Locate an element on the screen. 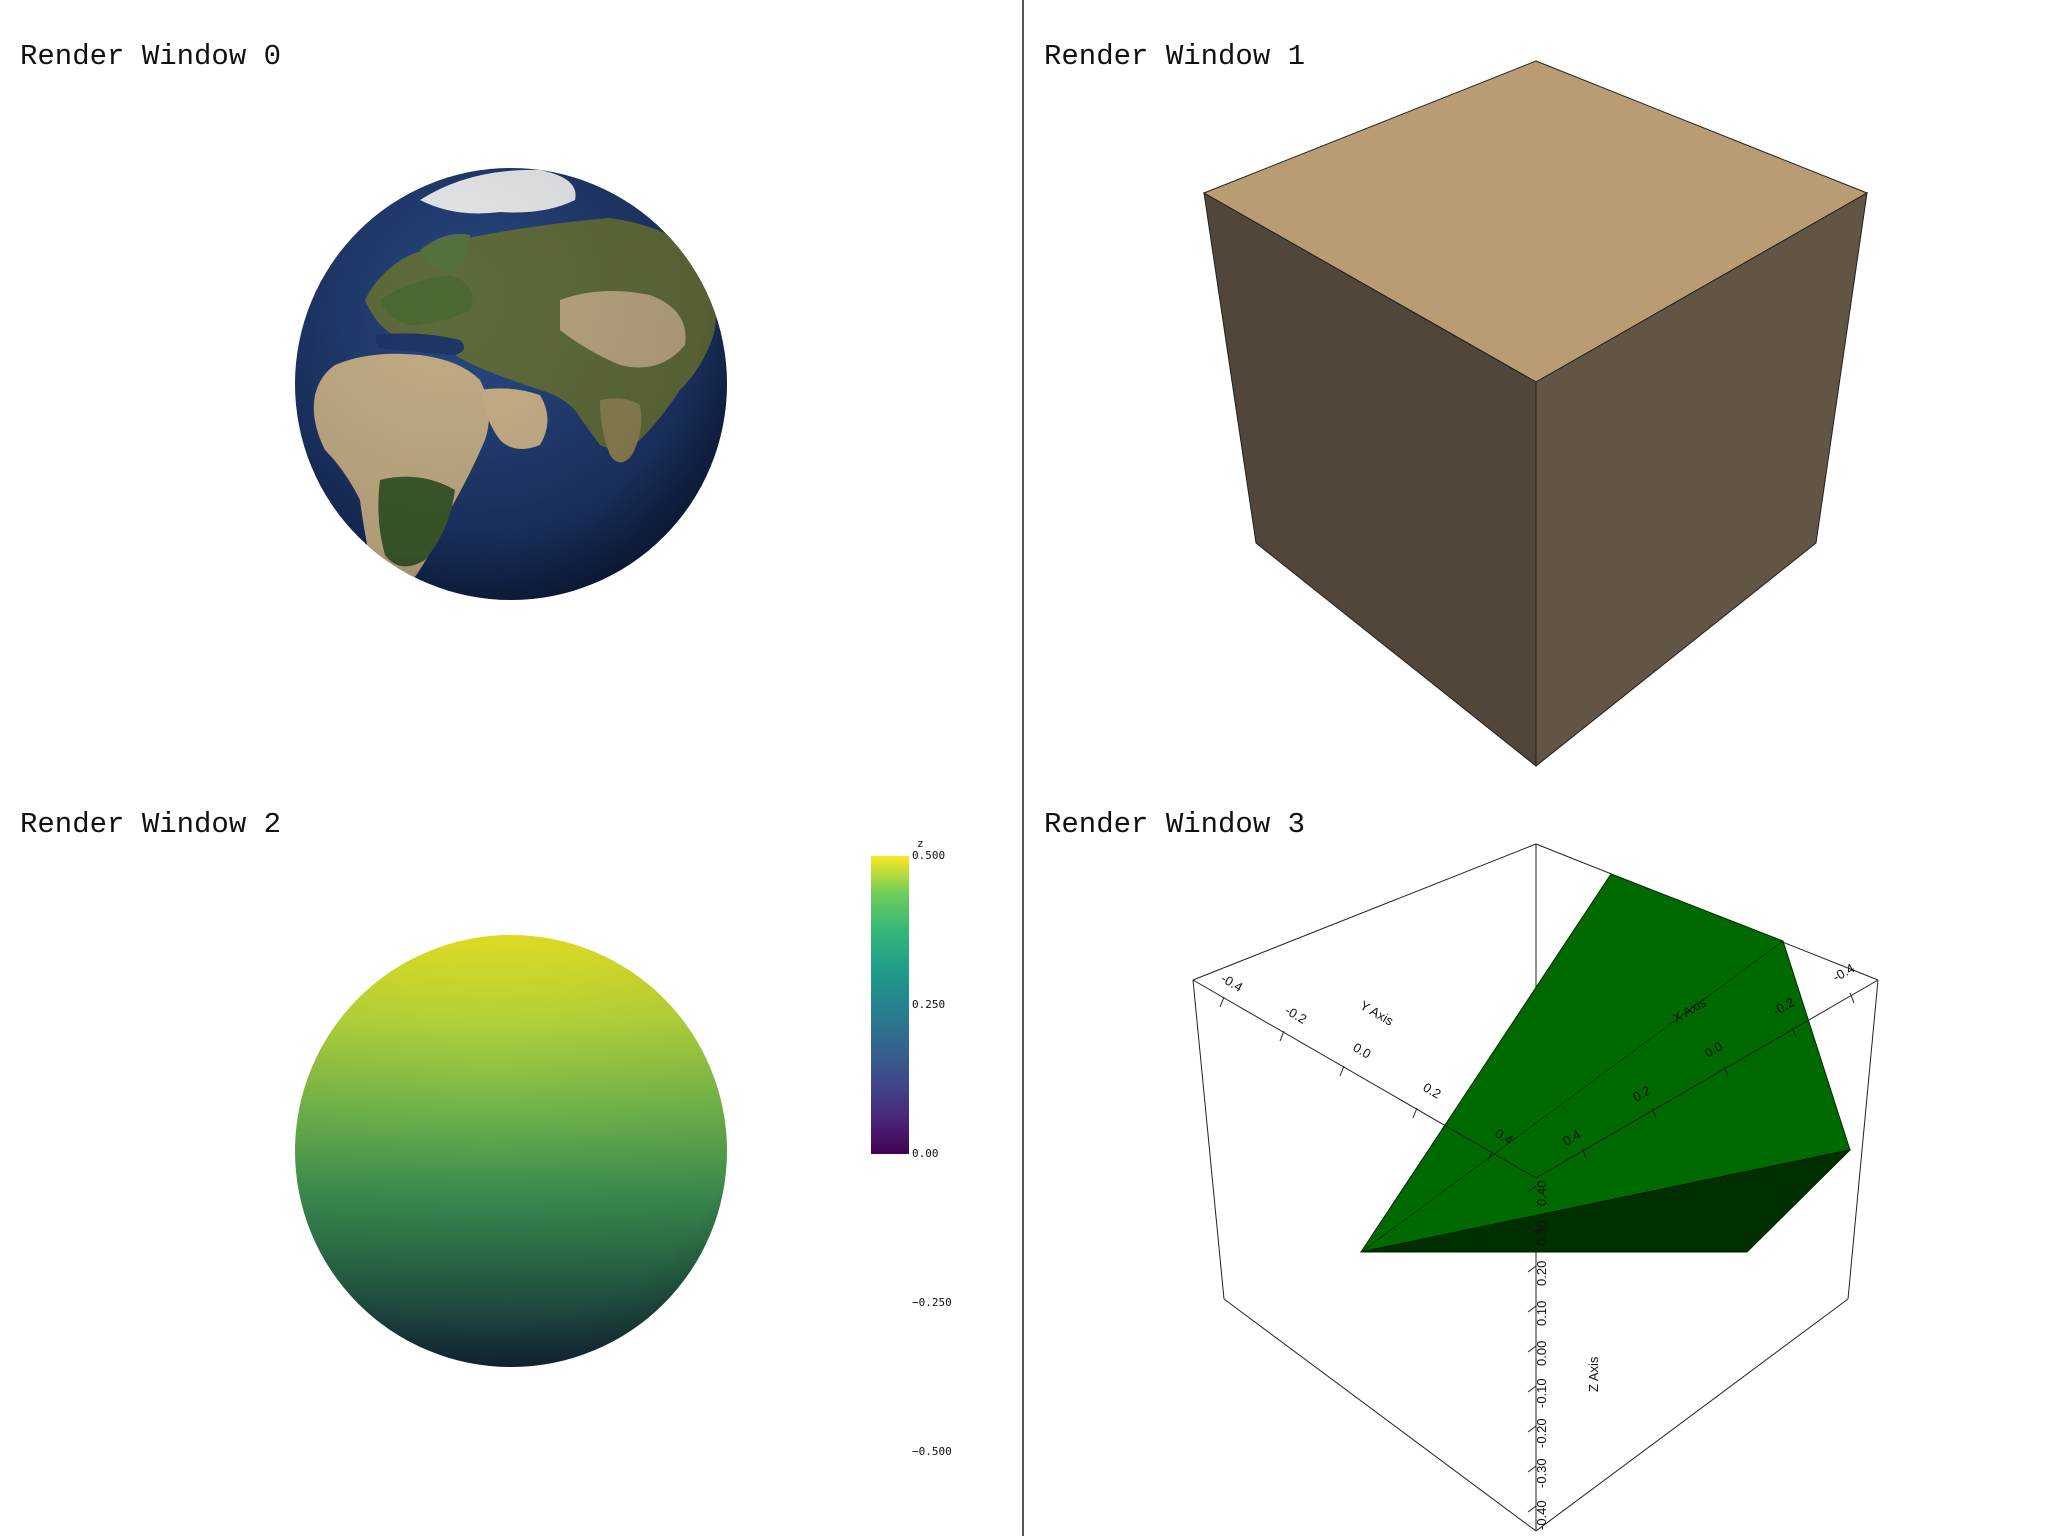  wedge-mesh is located at coordinates (1605, 1063).